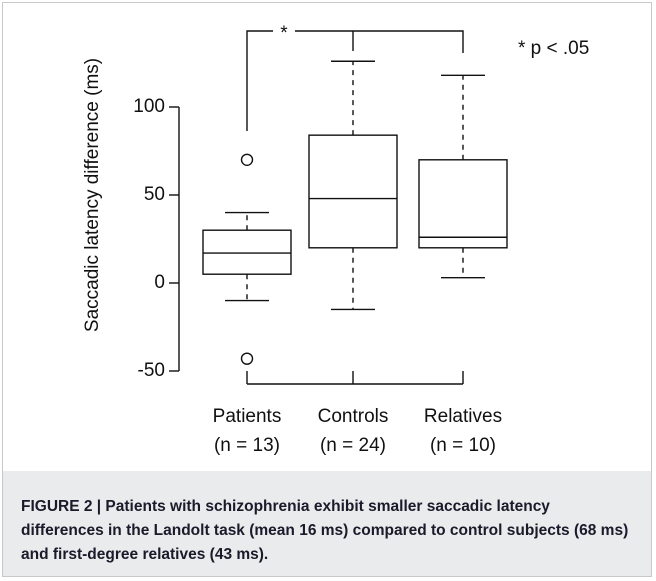 This screenshot has height=581, width=656. Describe the element at coordinates (353, 445) in the screenshot. I see `x-sublabel: (n = 24)` at that location.